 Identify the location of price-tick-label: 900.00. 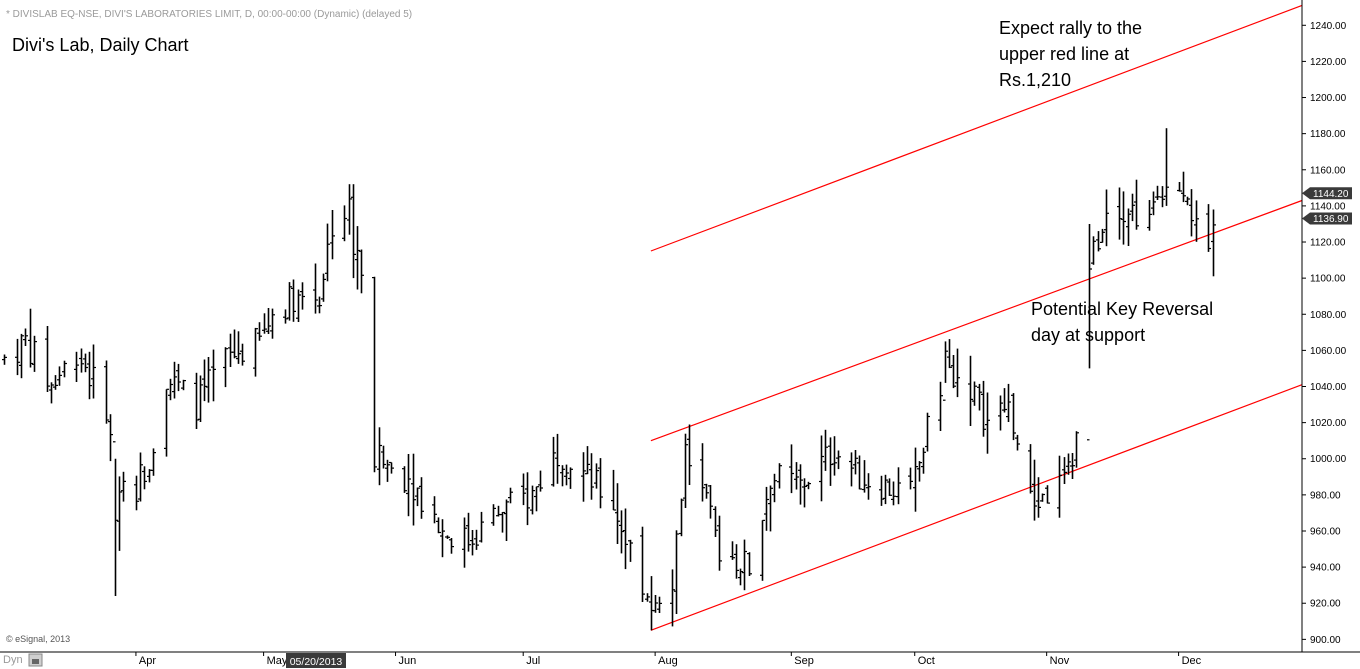
(1325, 640).